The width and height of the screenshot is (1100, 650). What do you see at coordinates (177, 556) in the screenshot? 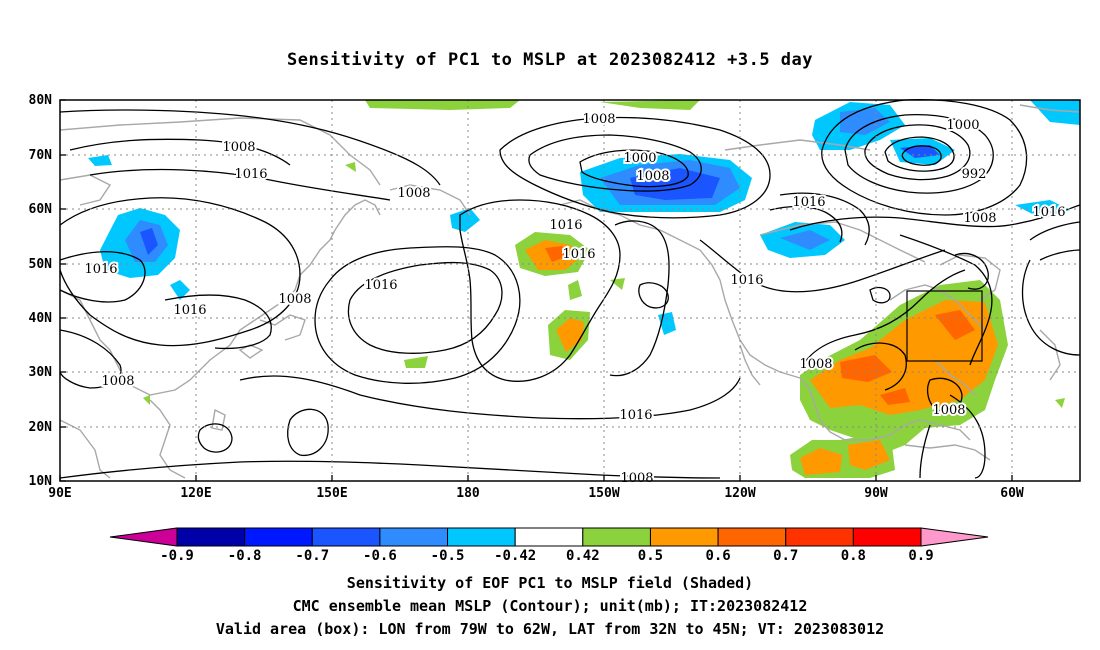
I see `colorbar-label: -0.9` at bounding box center [177, 556].